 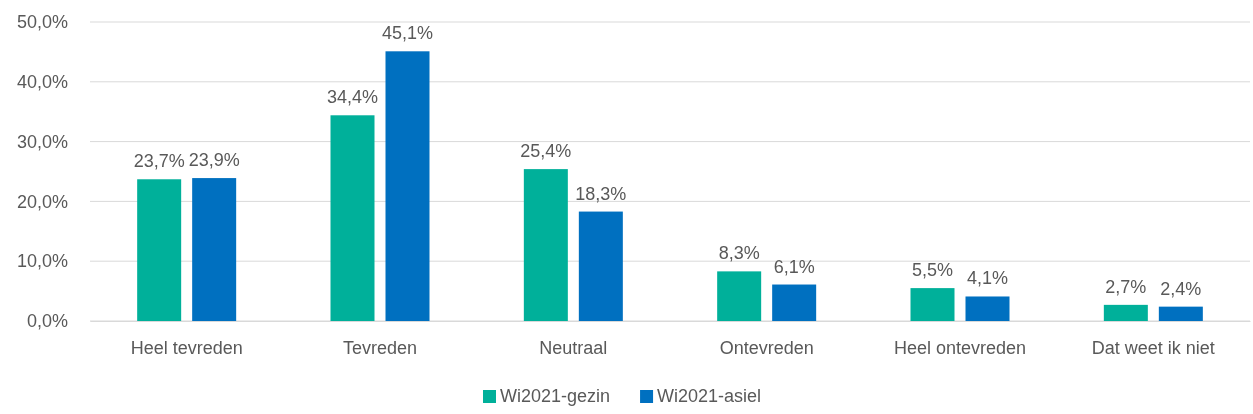 I want to click on data-label: 18,3%, so click(x=601, y=193).